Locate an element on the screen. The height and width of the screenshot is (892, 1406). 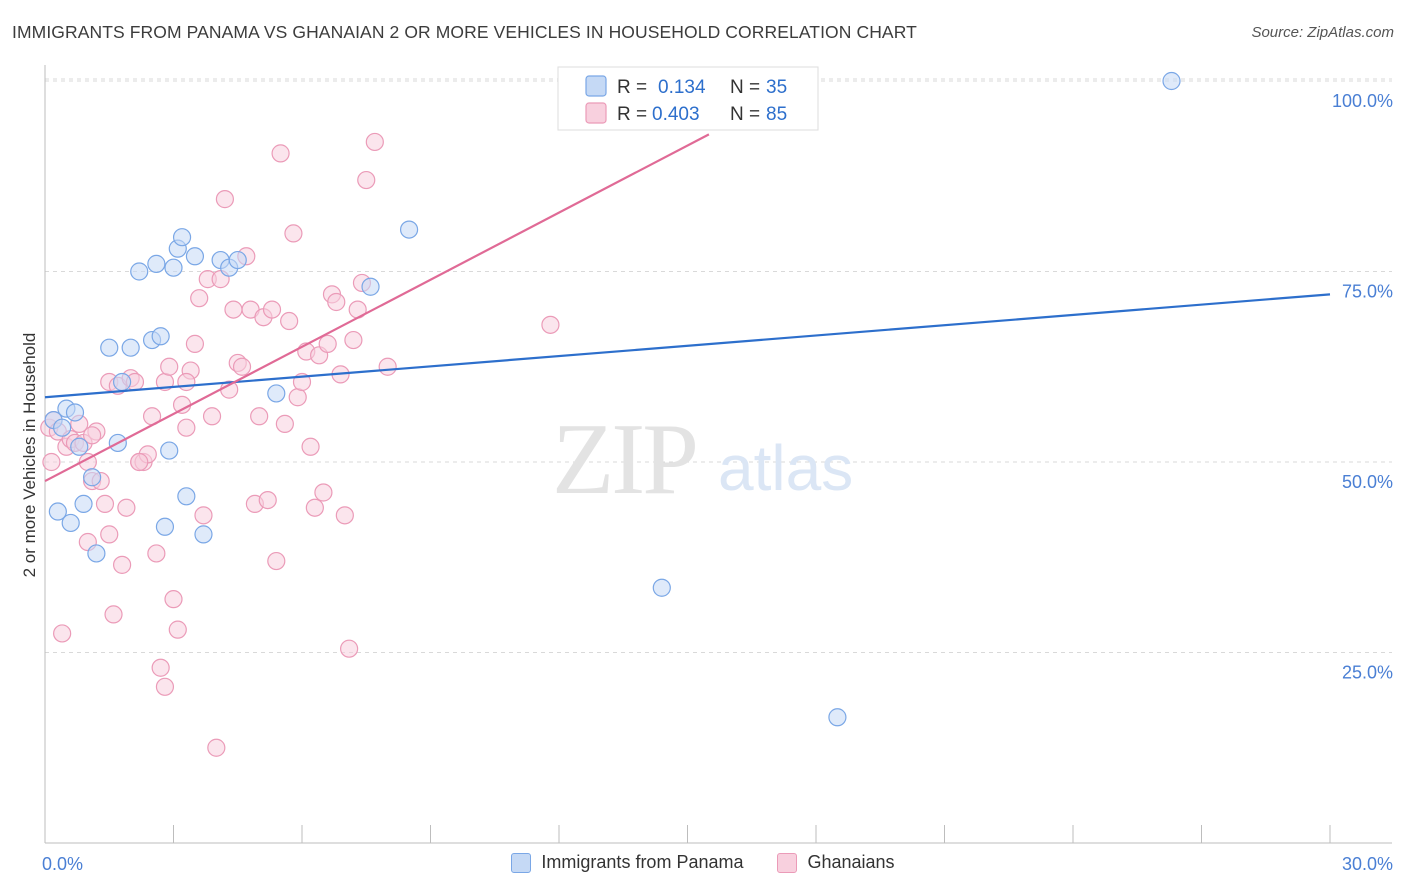
source-note: Source: ZipAtlas.com is located at coordinates (1322, 32).